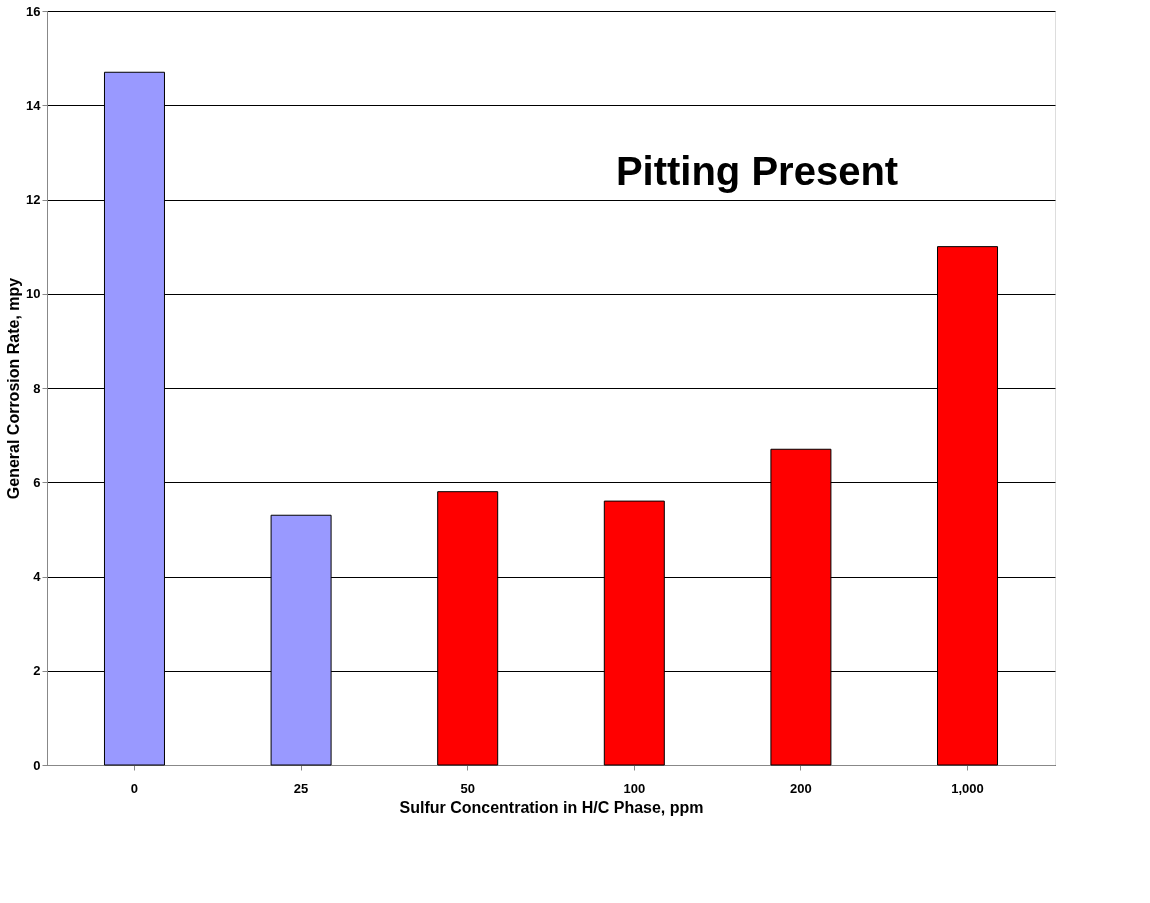 The width and height of the screenshot is (1150, 903). What do you see at coordinates (301, 788) in the screenshot?
I see `x-tick-label: 25` at bounding box center [301, 788].